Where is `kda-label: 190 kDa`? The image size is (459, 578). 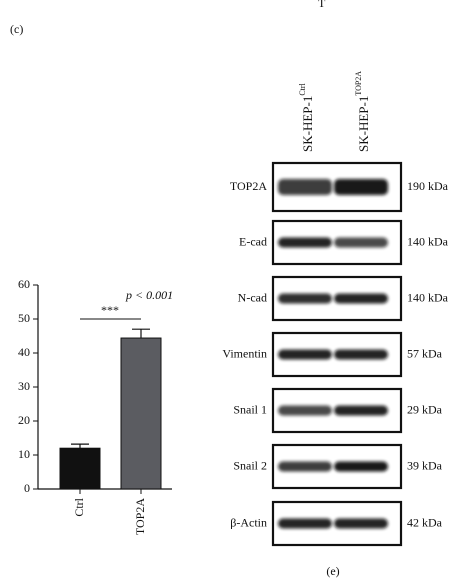 kda-label: 190 kDa is located at coordinates (428, 186).